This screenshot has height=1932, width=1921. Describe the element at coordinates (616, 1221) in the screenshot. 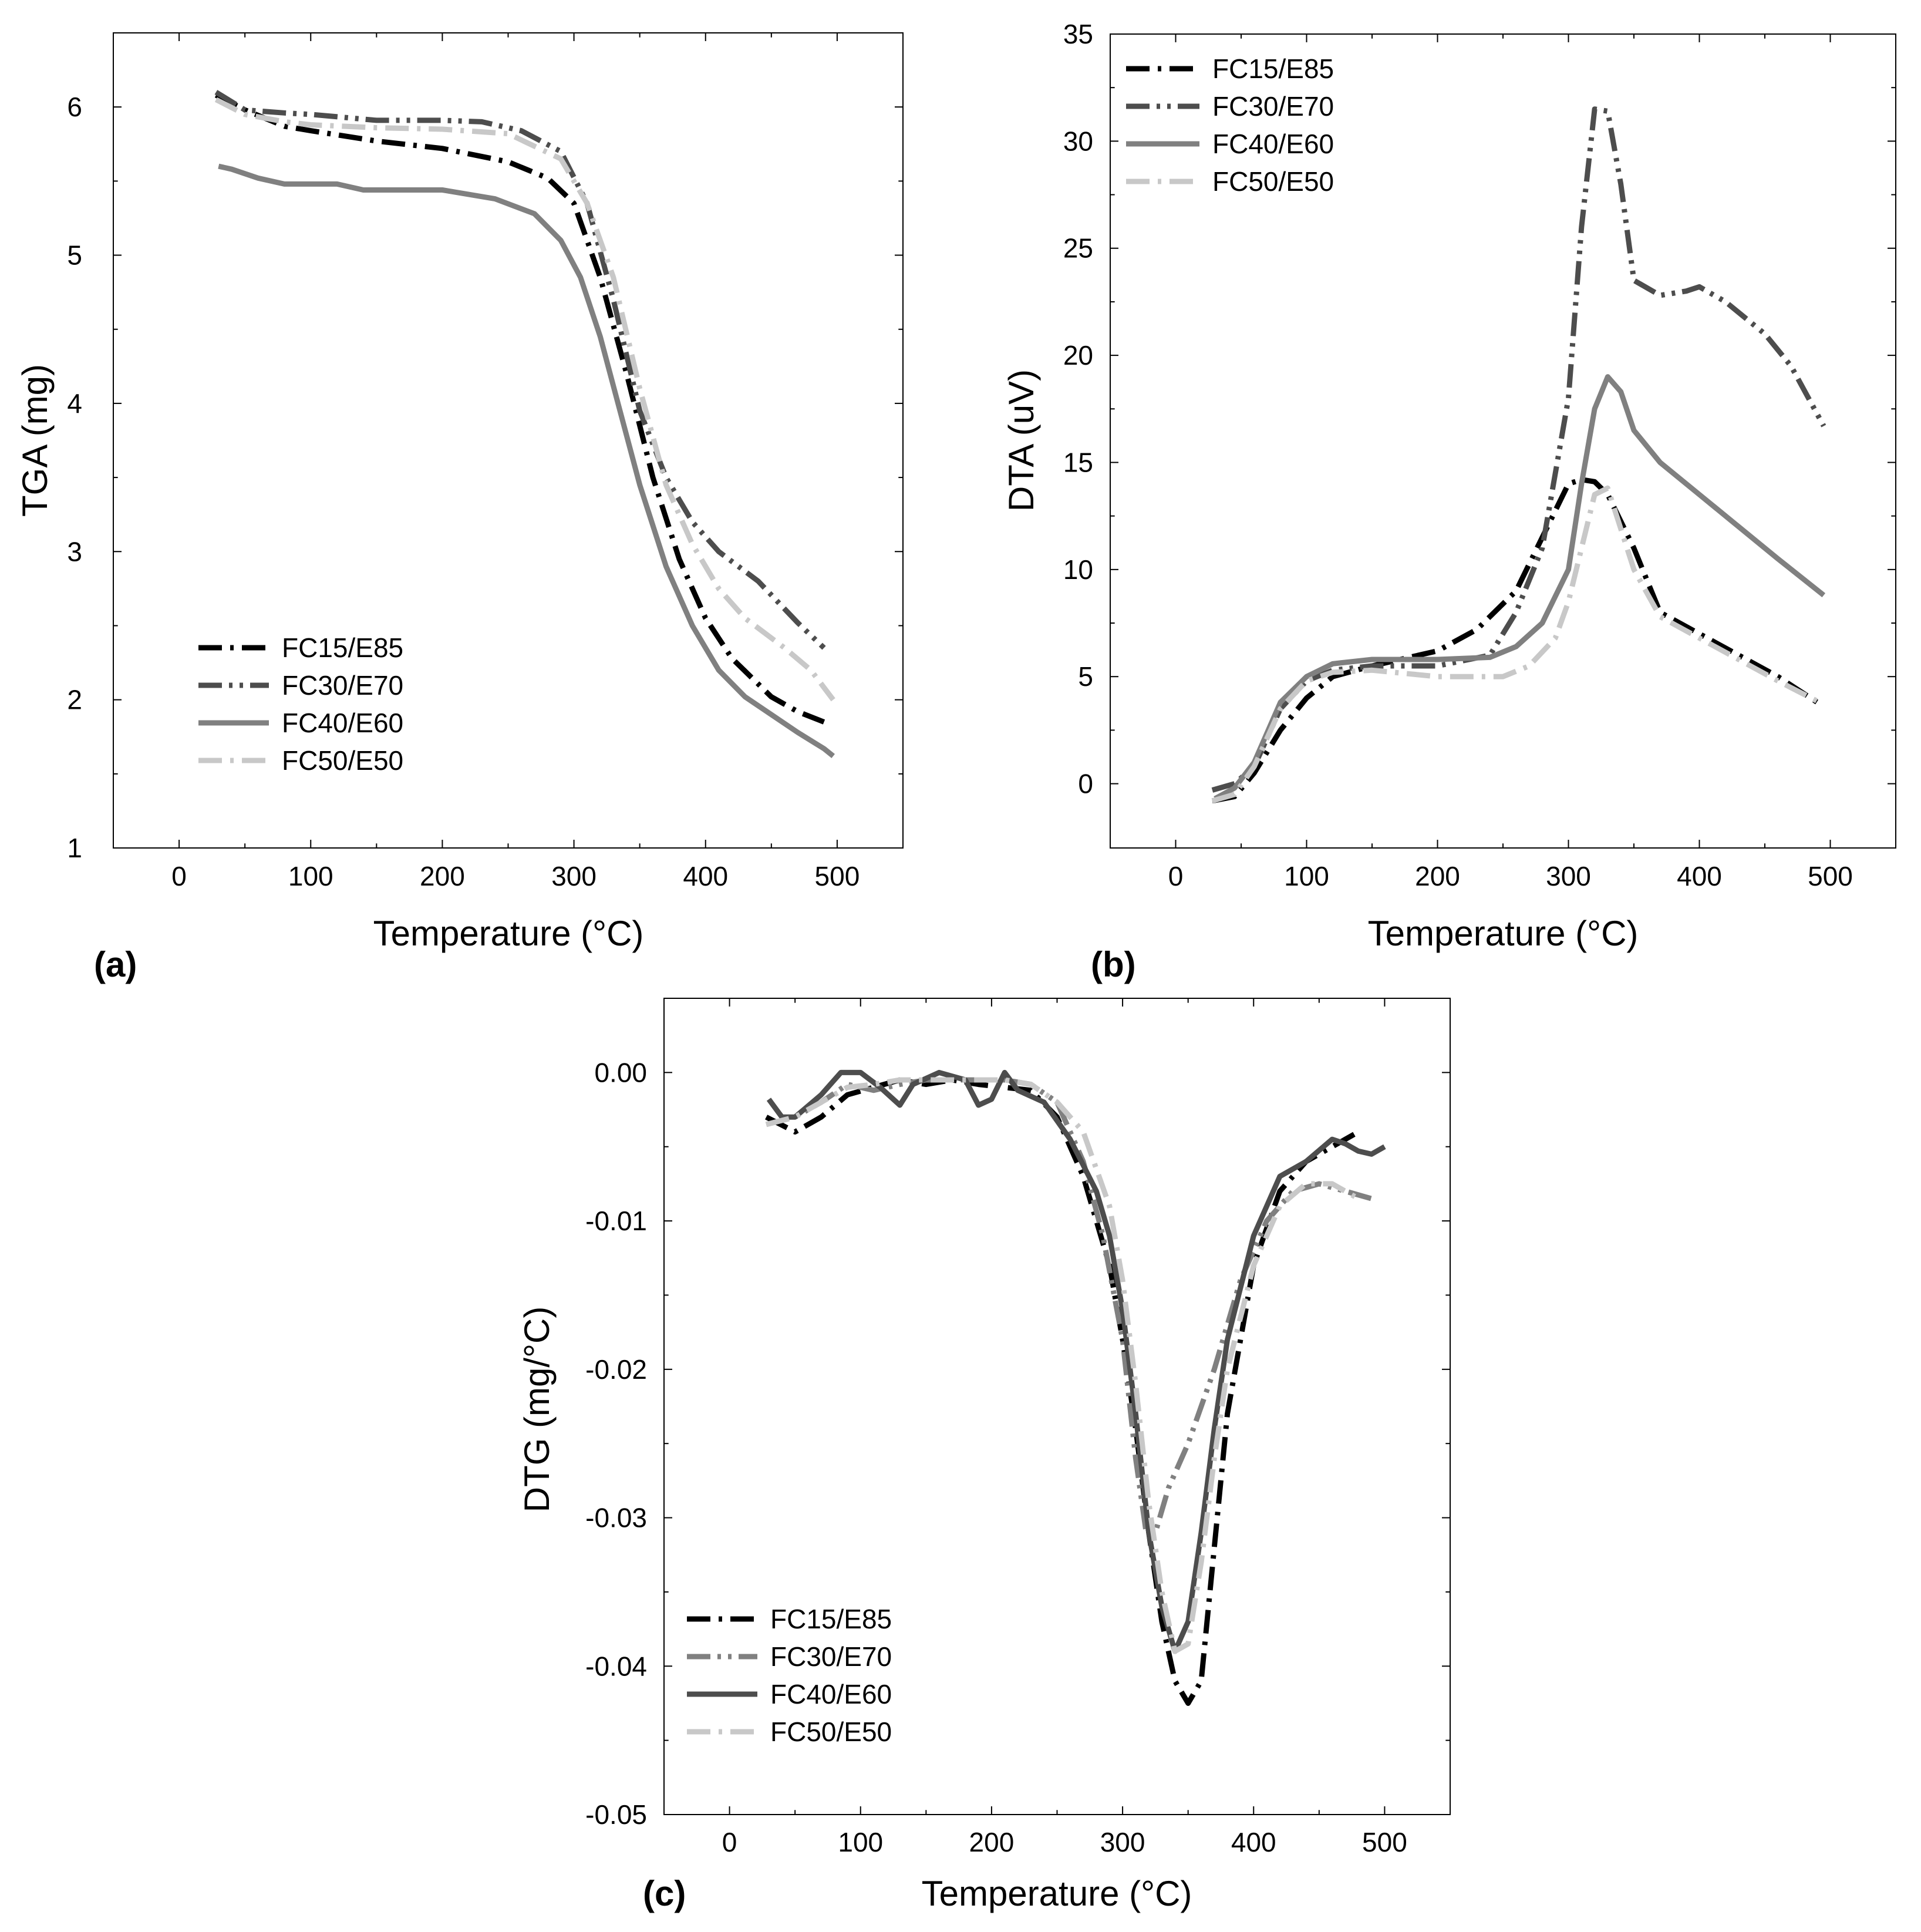

I see `y-tick-label: -0.01` at that location.